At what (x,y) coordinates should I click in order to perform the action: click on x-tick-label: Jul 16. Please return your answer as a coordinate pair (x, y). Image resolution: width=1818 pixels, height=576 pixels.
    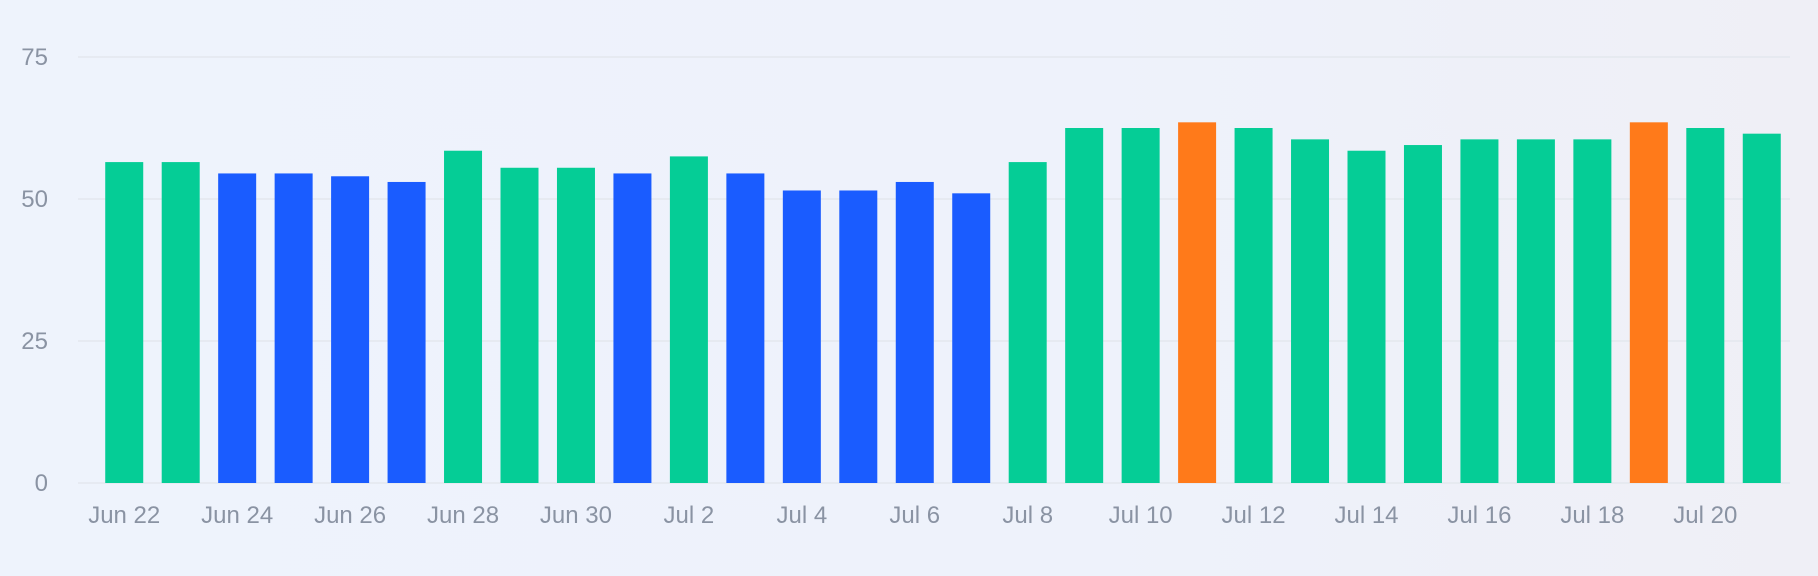
    Looking at the image, I should click on (1479, 515).